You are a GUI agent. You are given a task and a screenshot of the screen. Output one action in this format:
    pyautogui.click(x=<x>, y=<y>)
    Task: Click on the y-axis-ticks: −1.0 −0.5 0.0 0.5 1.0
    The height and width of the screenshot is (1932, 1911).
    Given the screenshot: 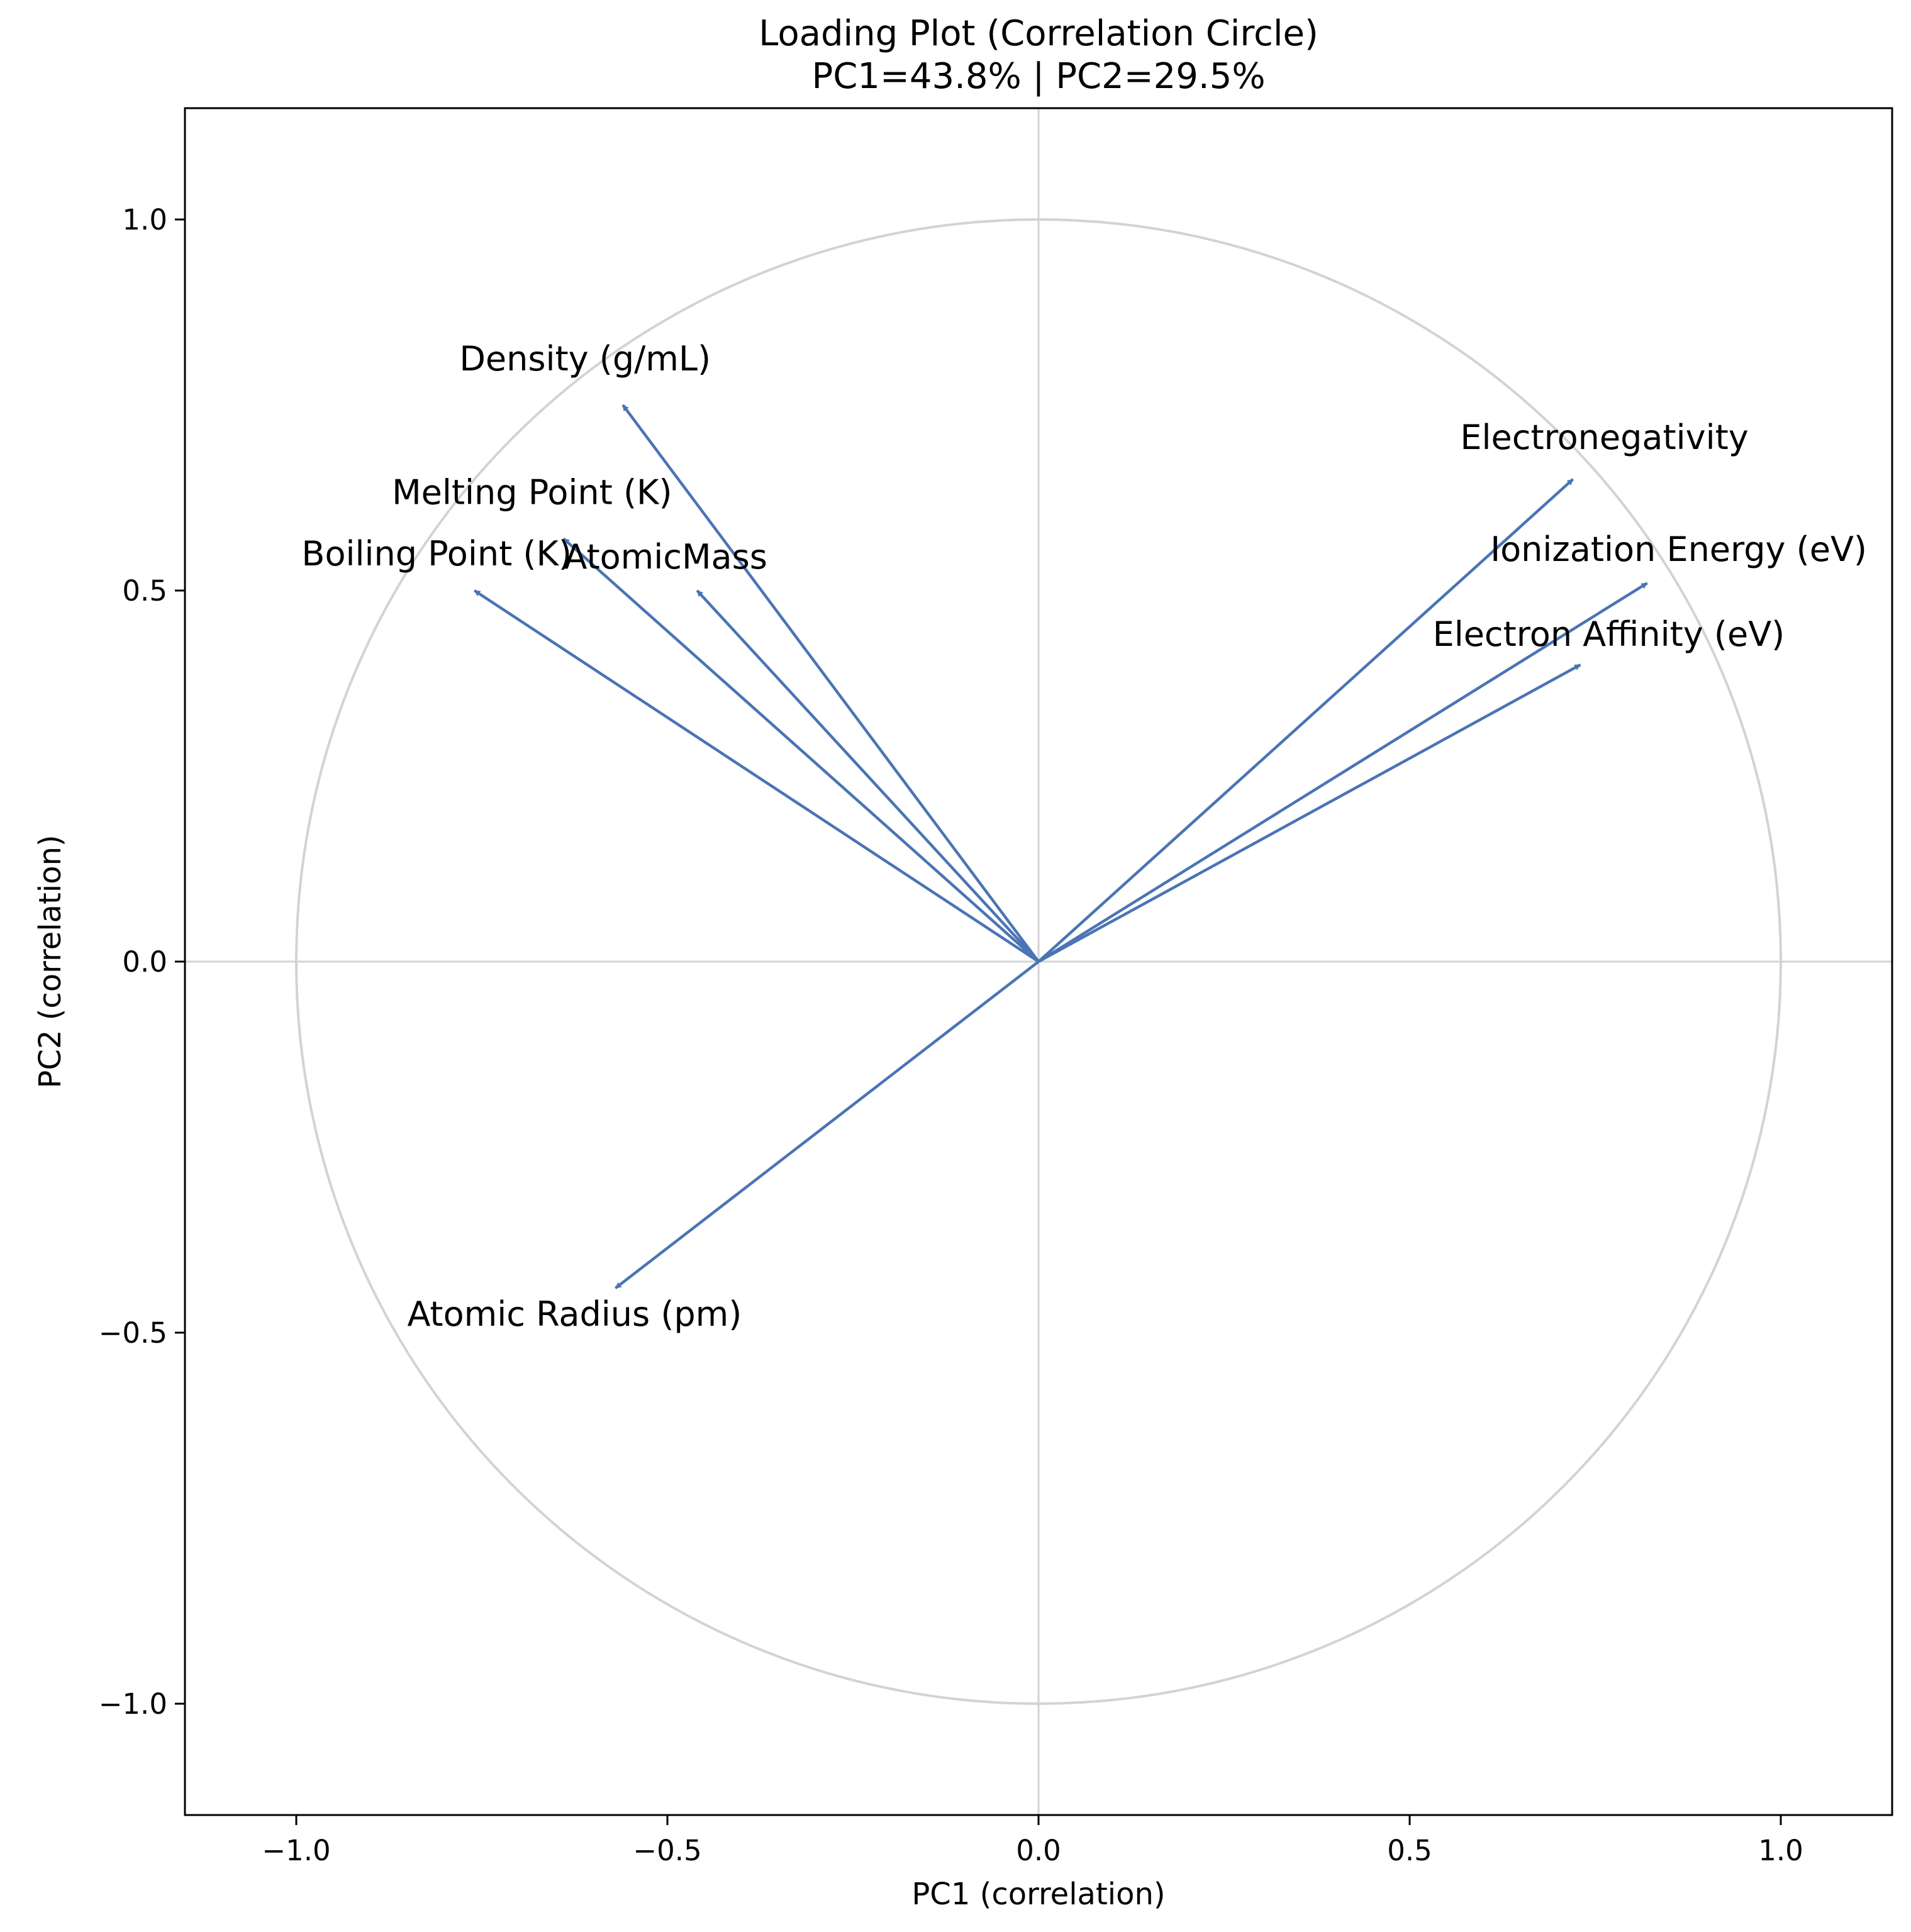 What is the action you would take?
    pyautogui.click(x=142, y=962)
    